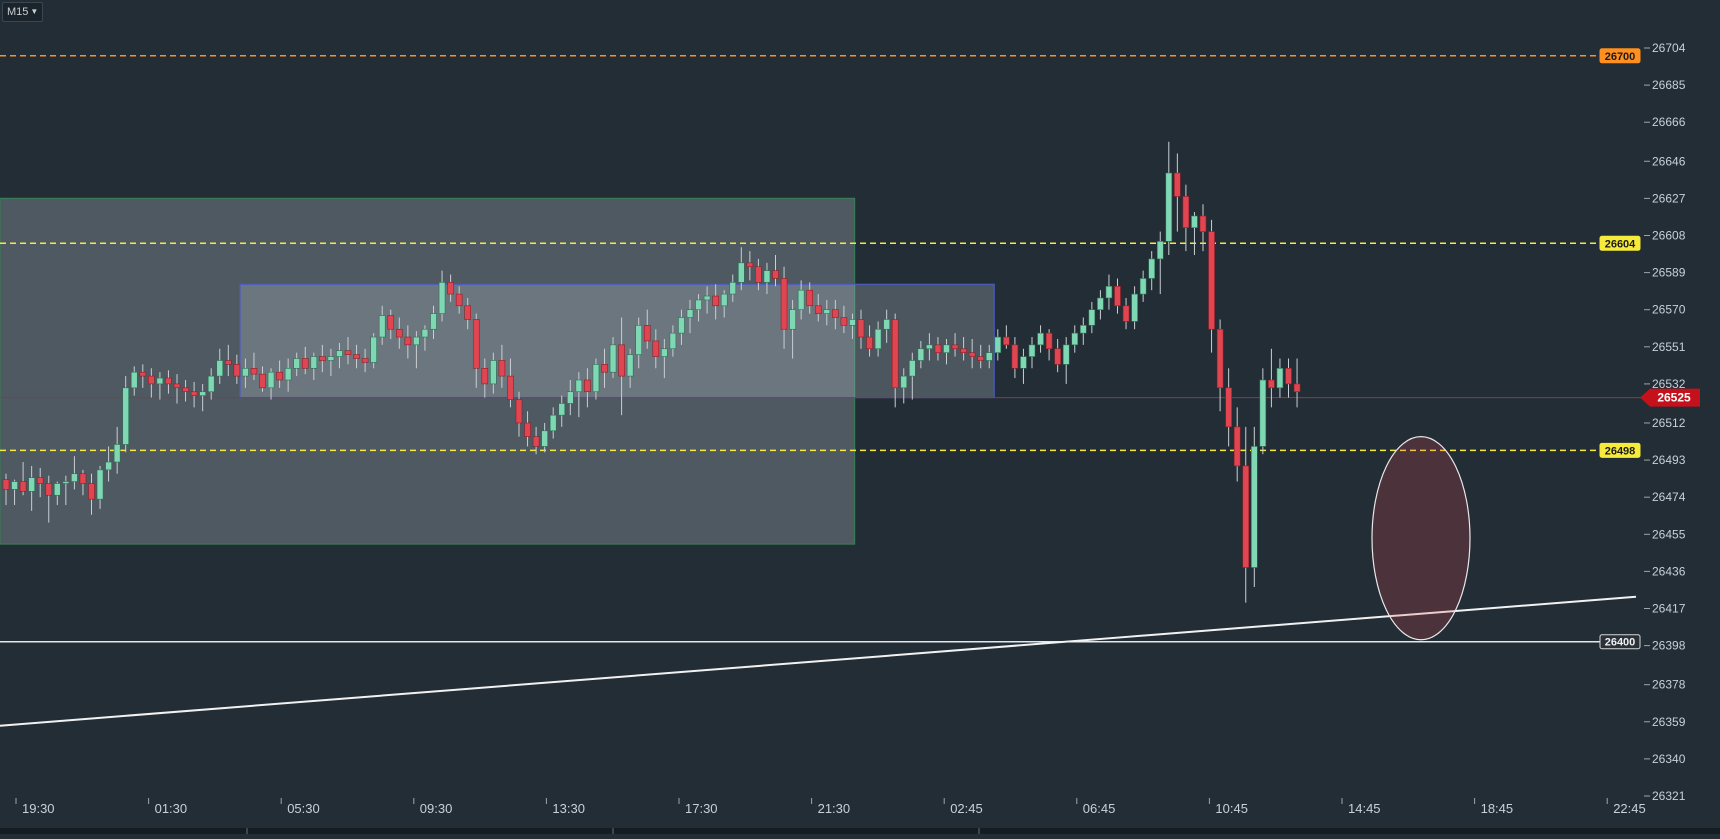 The height and width of the screenshot is (839, 1720). I want to click on bottom-scroll-bar, so click(860, 831).